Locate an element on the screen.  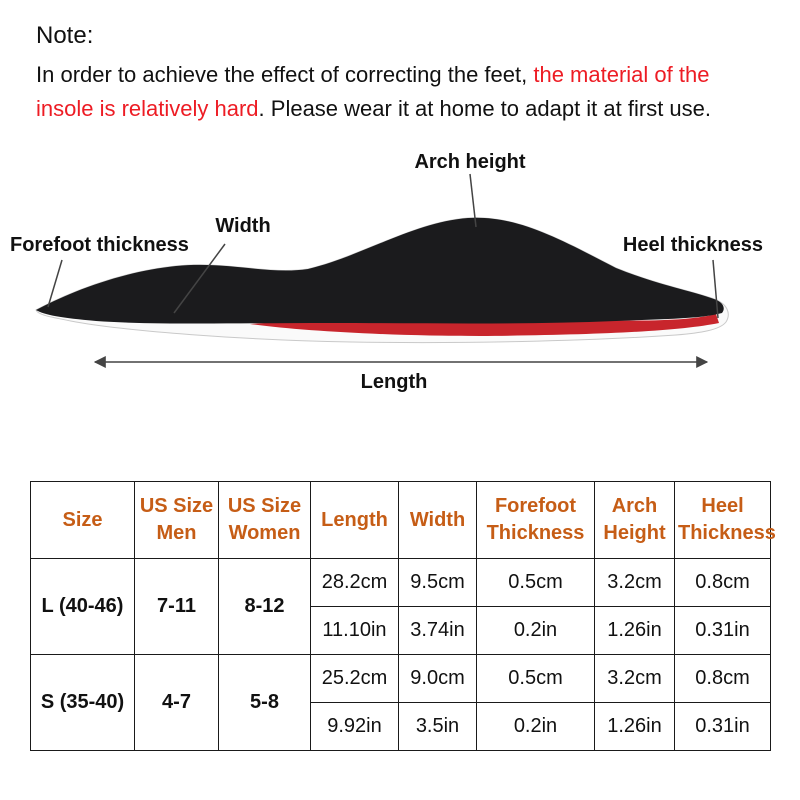
us-women-cell-L: 8-12 is located at coordinates (264, 607).